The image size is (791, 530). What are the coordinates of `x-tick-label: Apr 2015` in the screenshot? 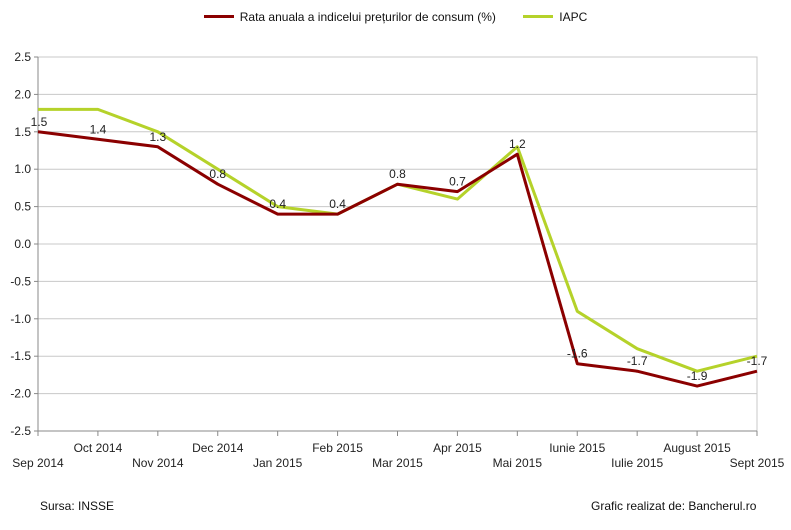 It's located at (457, 448).